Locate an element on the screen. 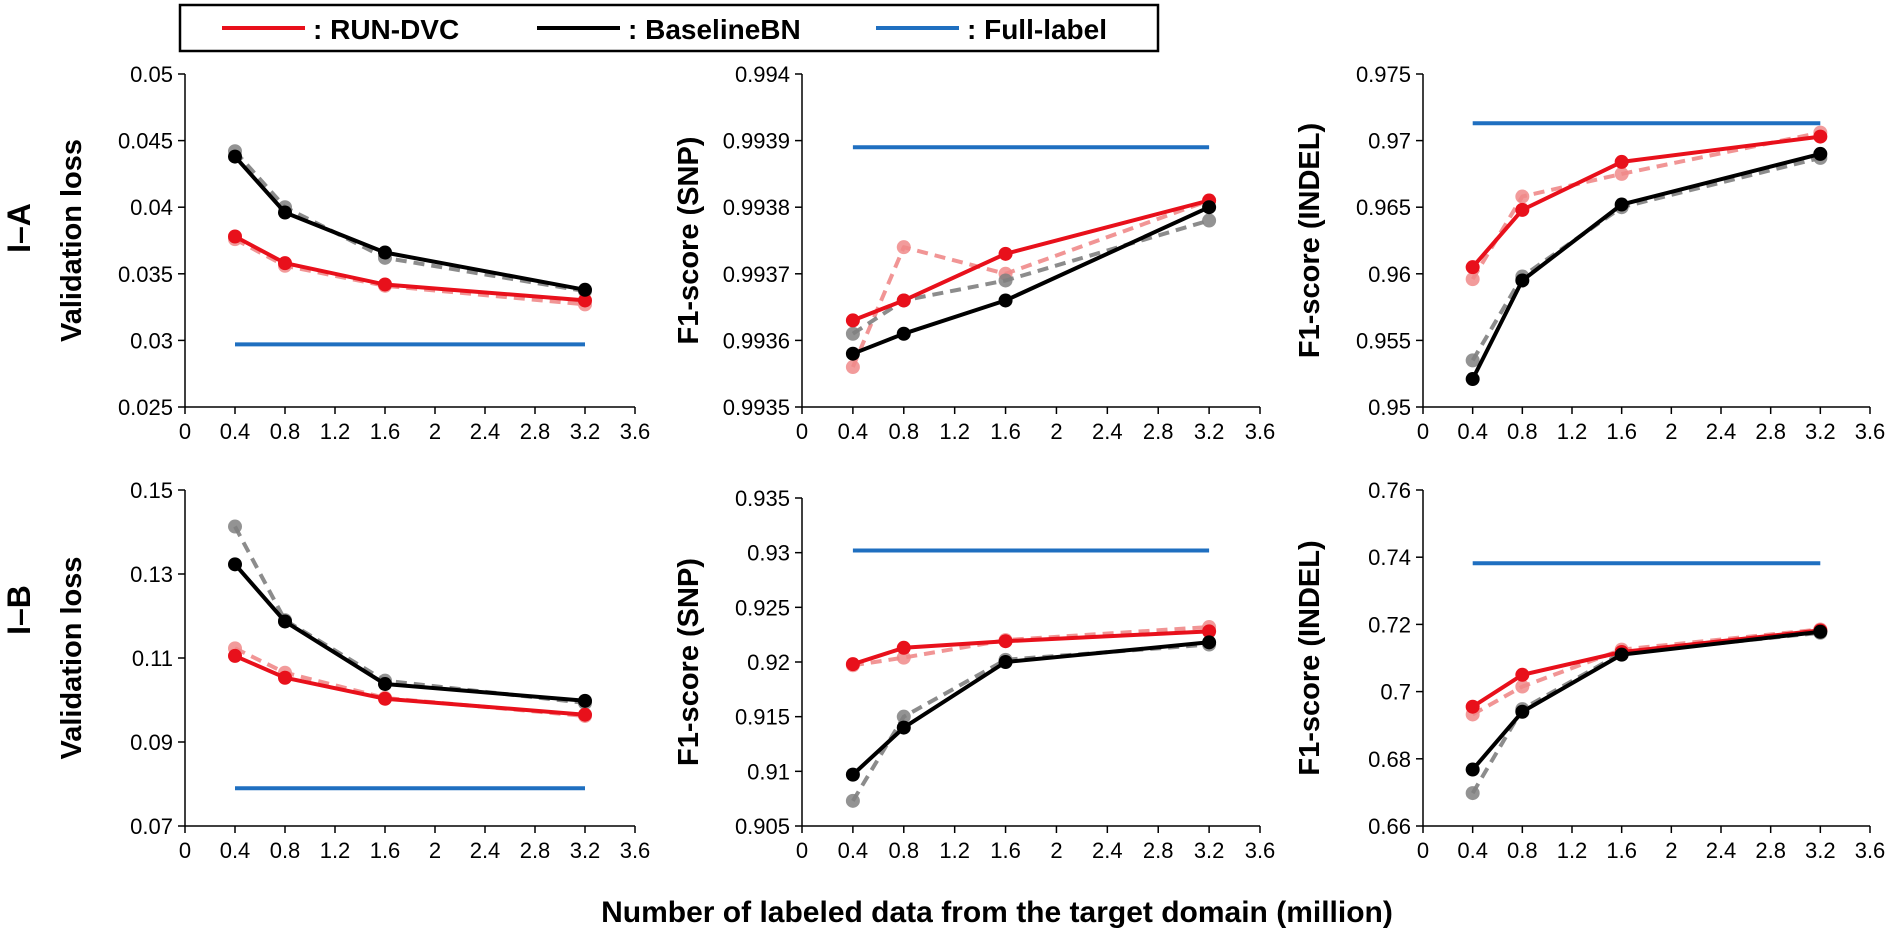 This screenshot has height=939, width=1890. y-tick-label: 0.68 is located at coordinates (1389, 759).